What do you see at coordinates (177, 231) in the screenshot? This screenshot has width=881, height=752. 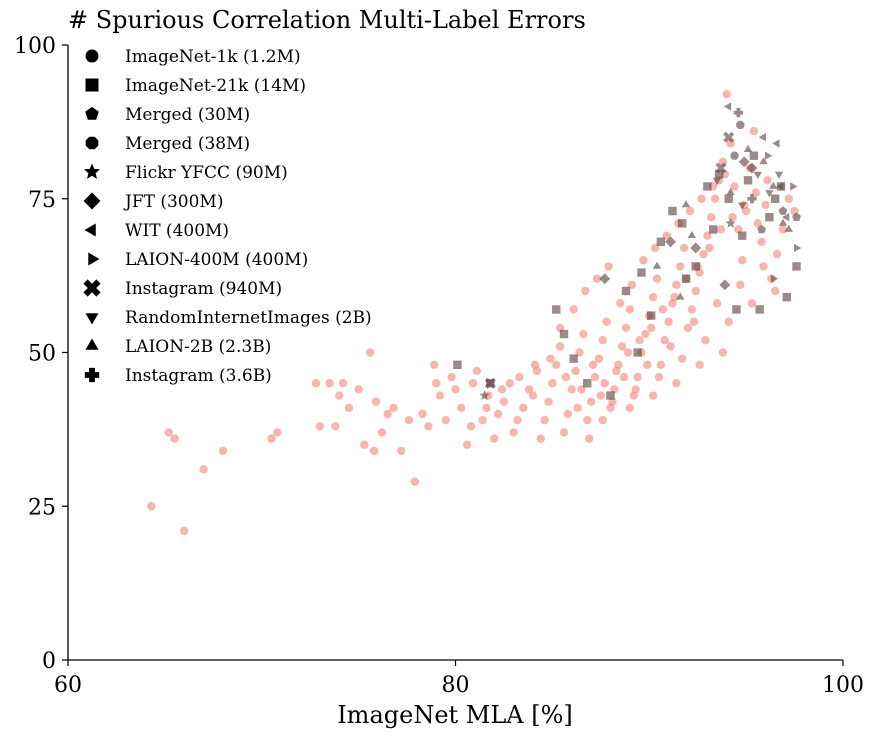 I see `legend-label: WIT (400M)` at bounding box center [177, 231].